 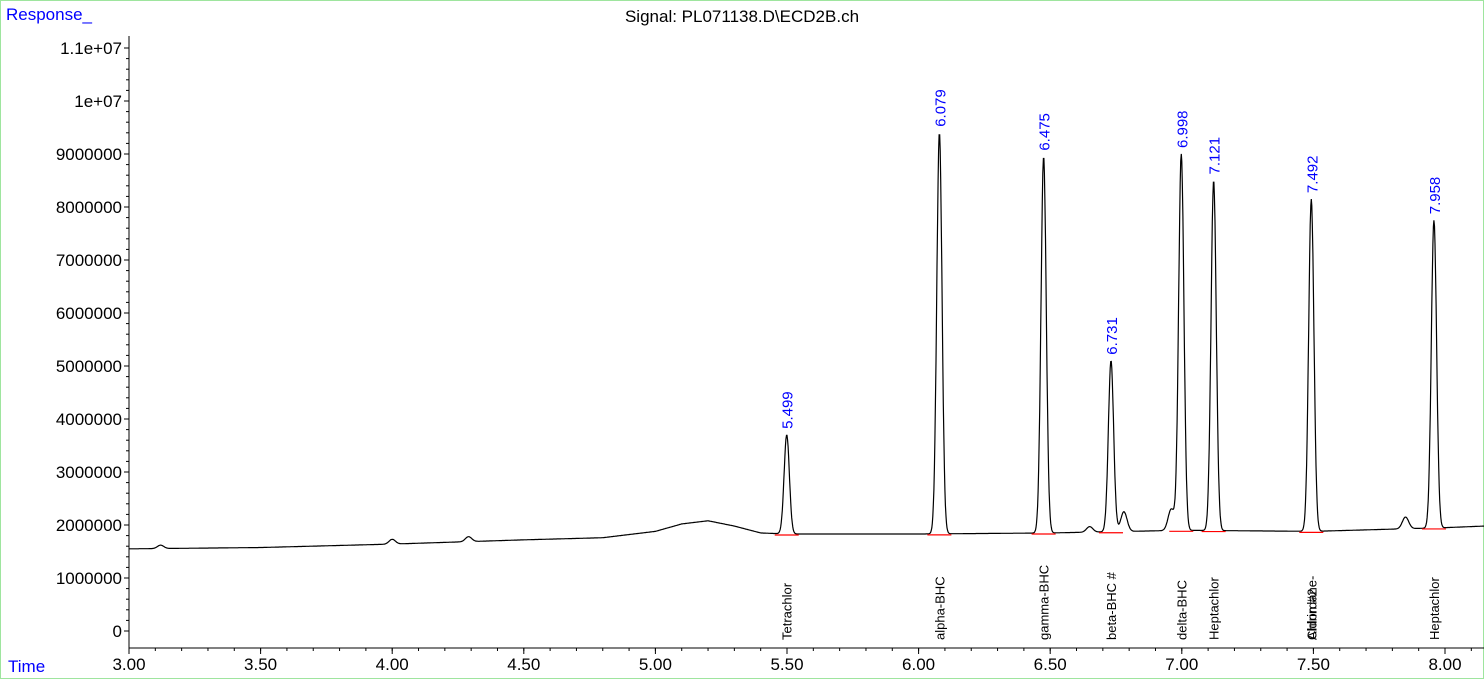 I want to click on peak-rt-label: 7.492, so click(x=1312, y=175).